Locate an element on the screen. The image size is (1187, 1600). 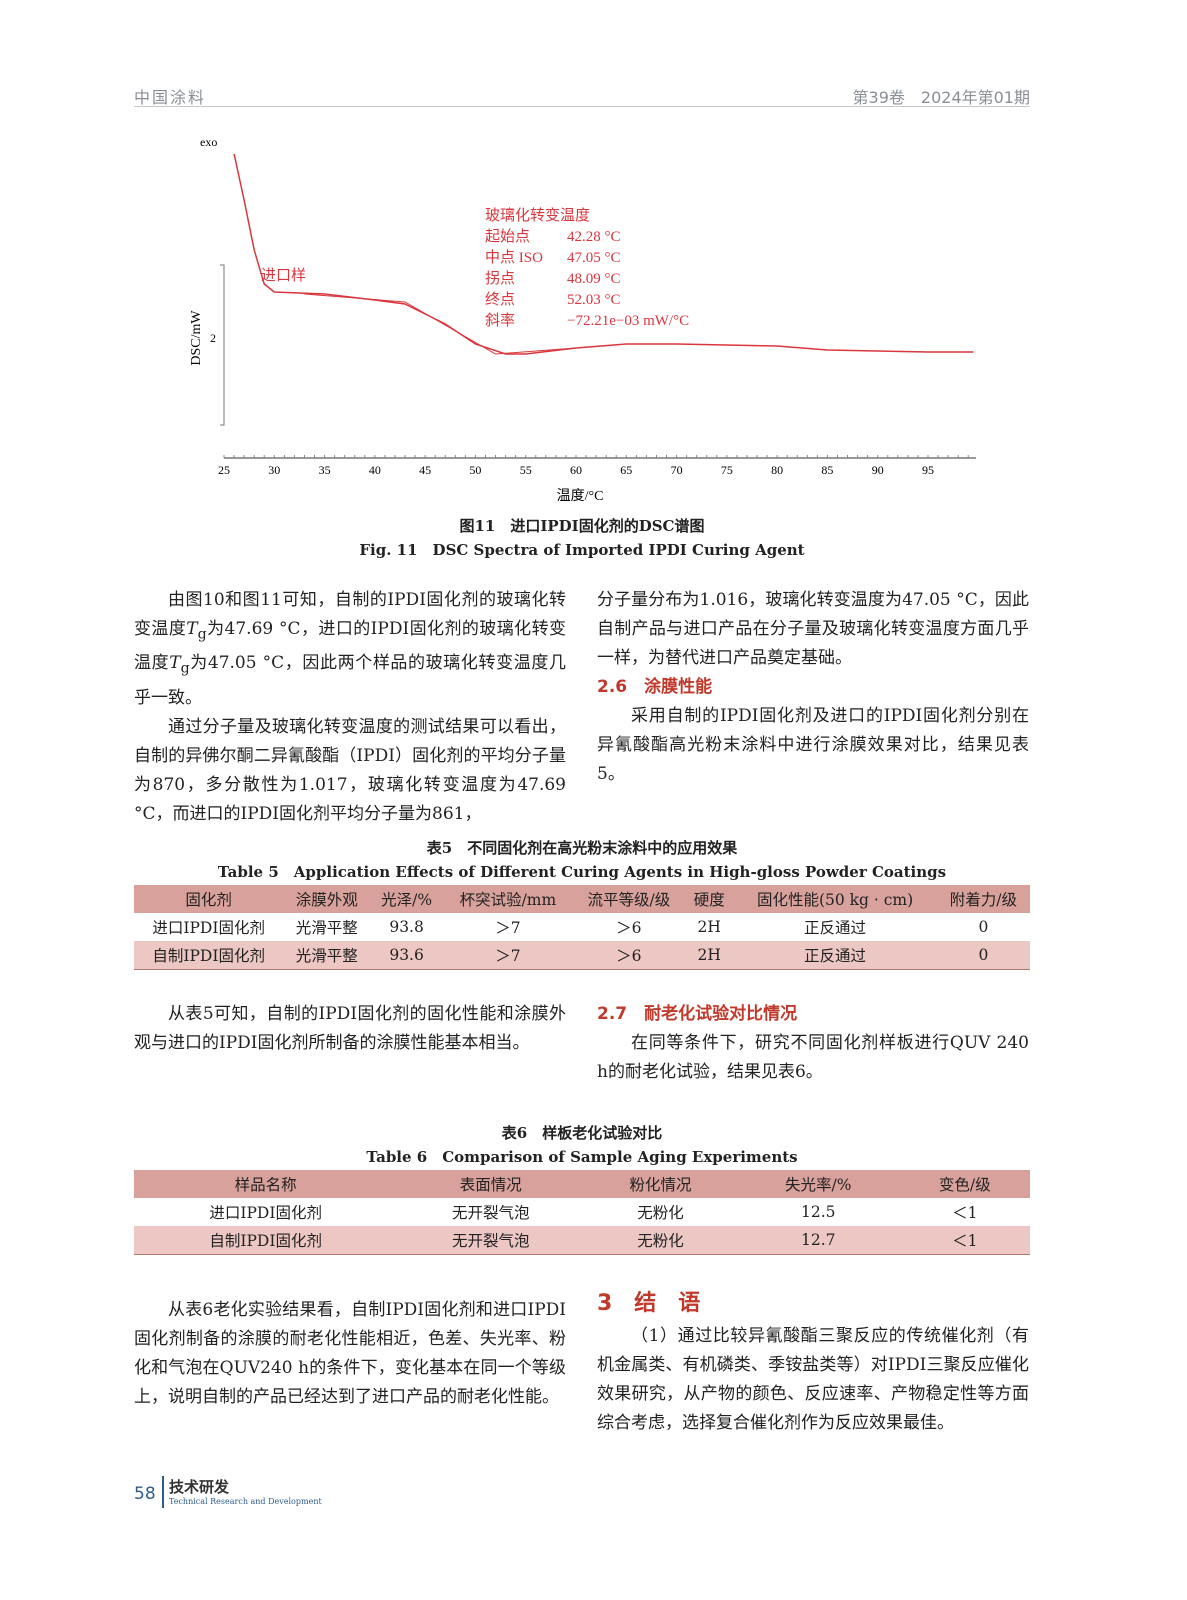
y-axis-label: DSC/mW is located at coordinates (196, 338).